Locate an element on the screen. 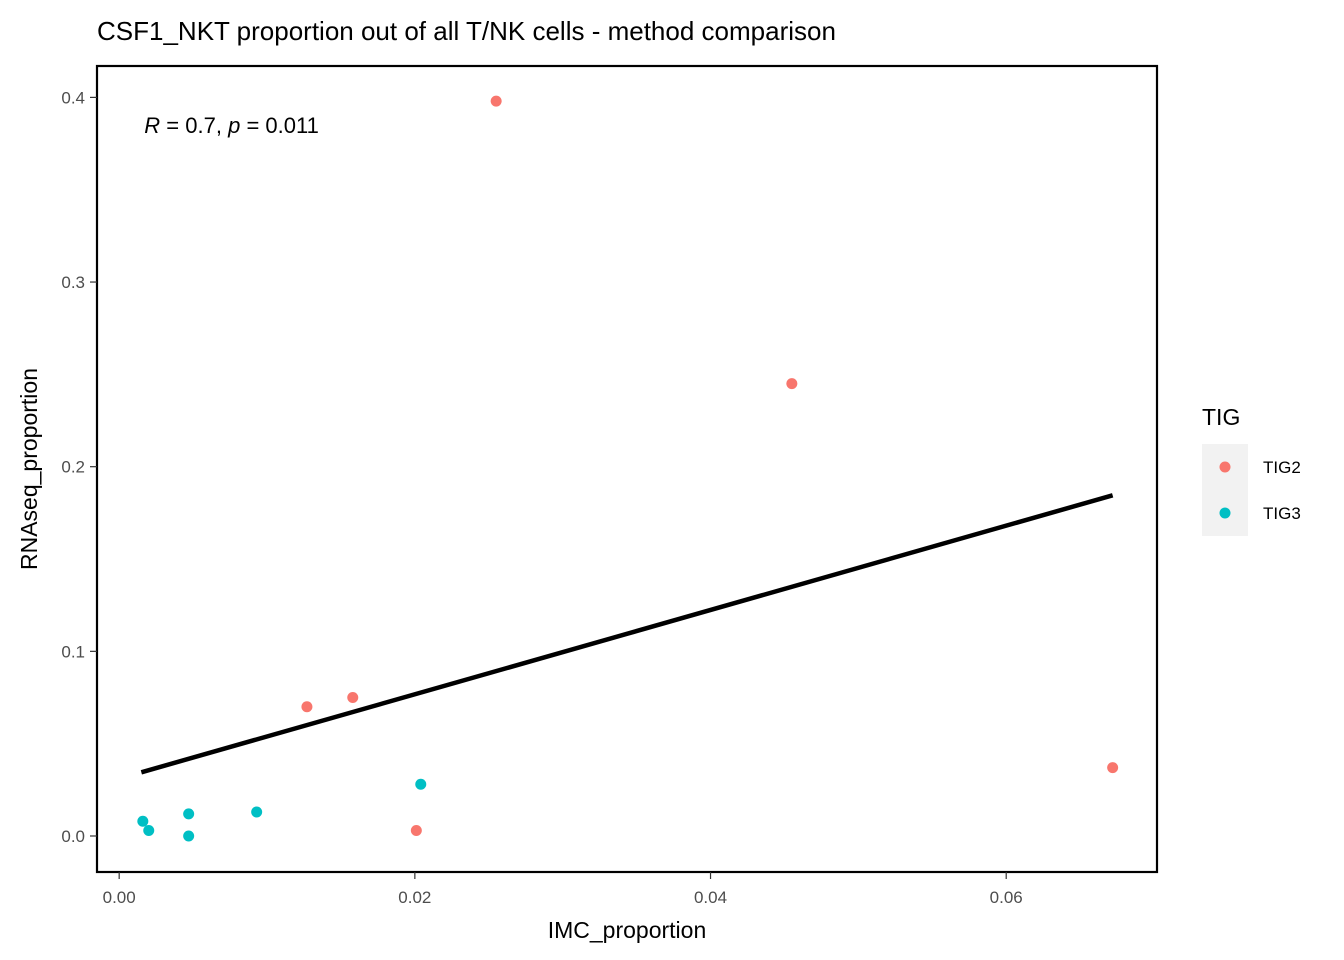  y-tick-label: 0.3 is located at coordinates (73, 282).